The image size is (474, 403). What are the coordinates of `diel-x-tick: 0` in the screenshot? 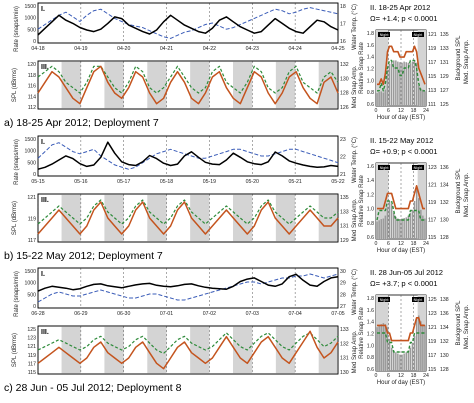 It's located at (376, 111).